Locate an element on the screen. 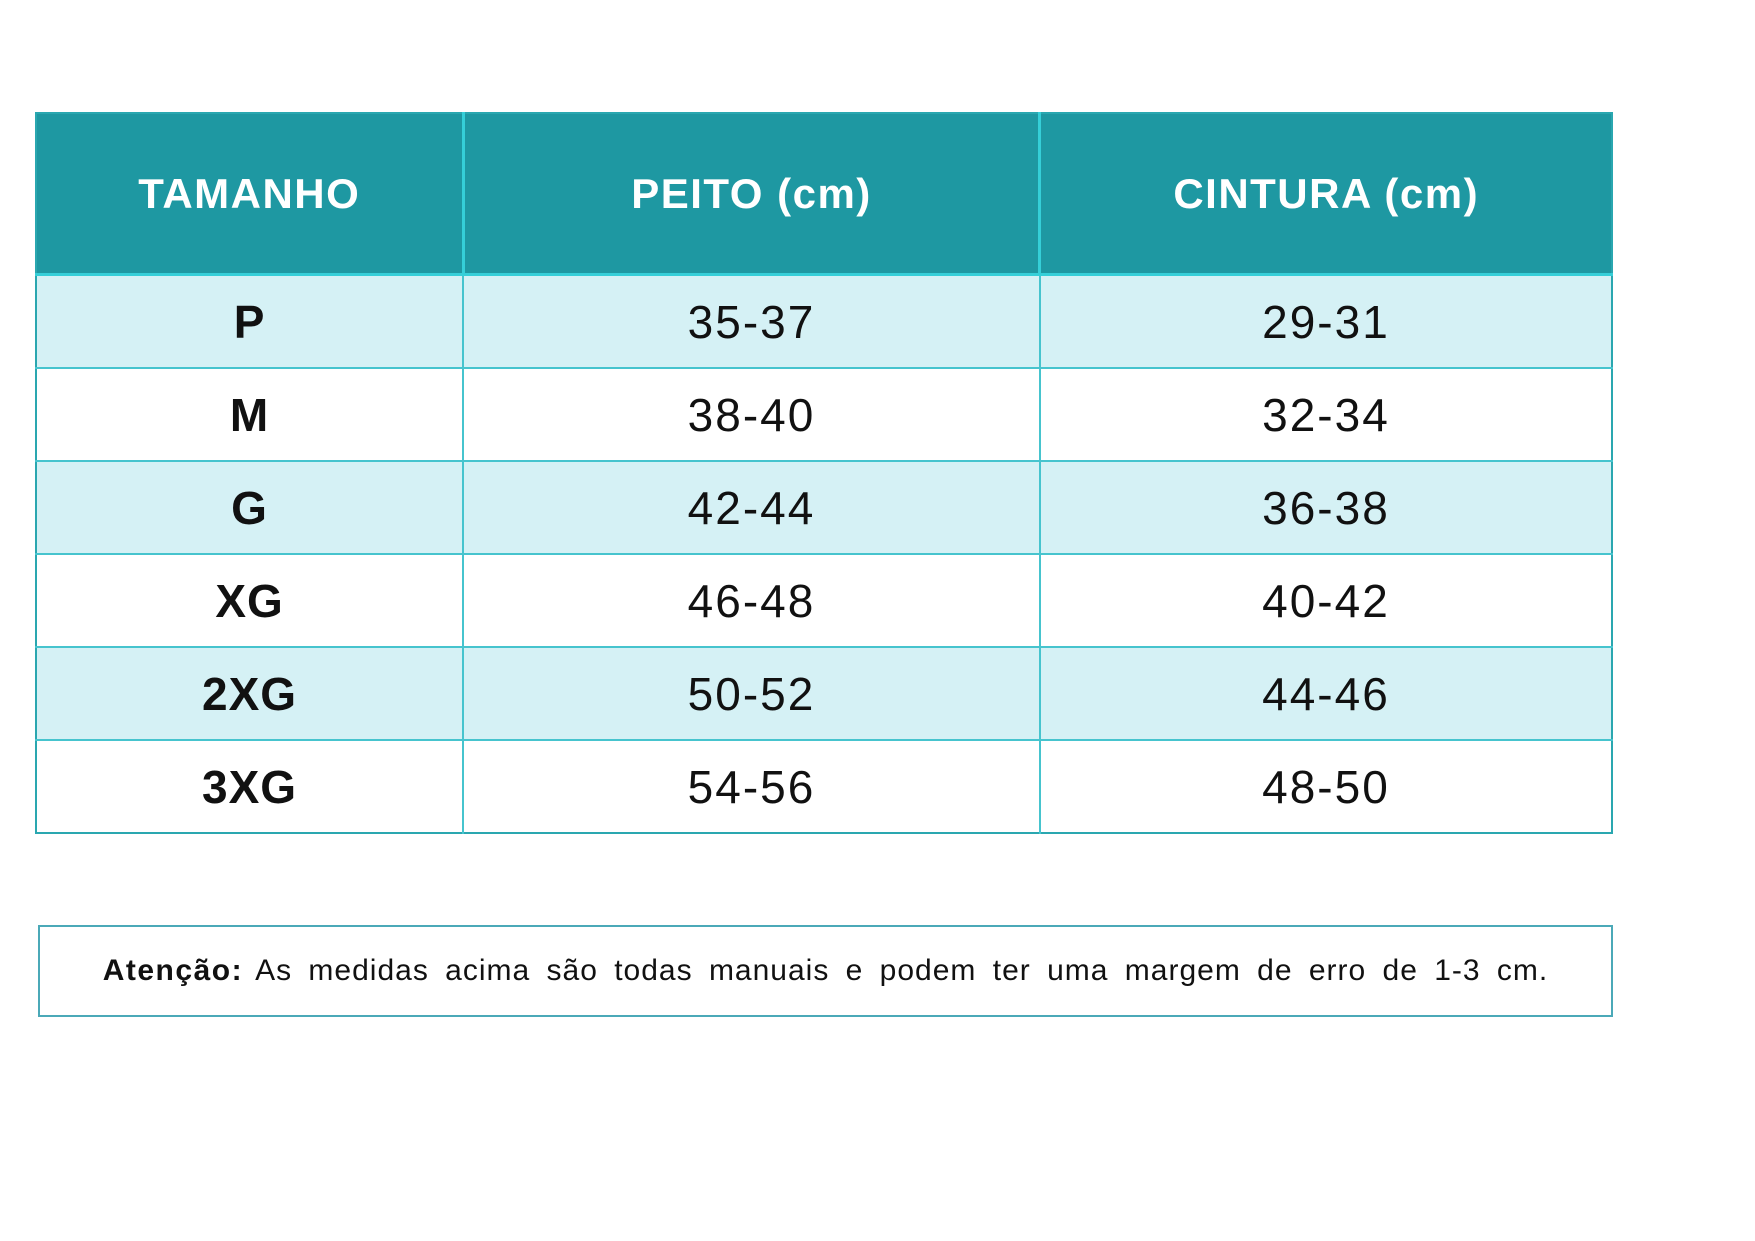  size-chart-header: TAMANHO PEITO (cm) CINTURA (cm) is located at coordinates (824, 194).